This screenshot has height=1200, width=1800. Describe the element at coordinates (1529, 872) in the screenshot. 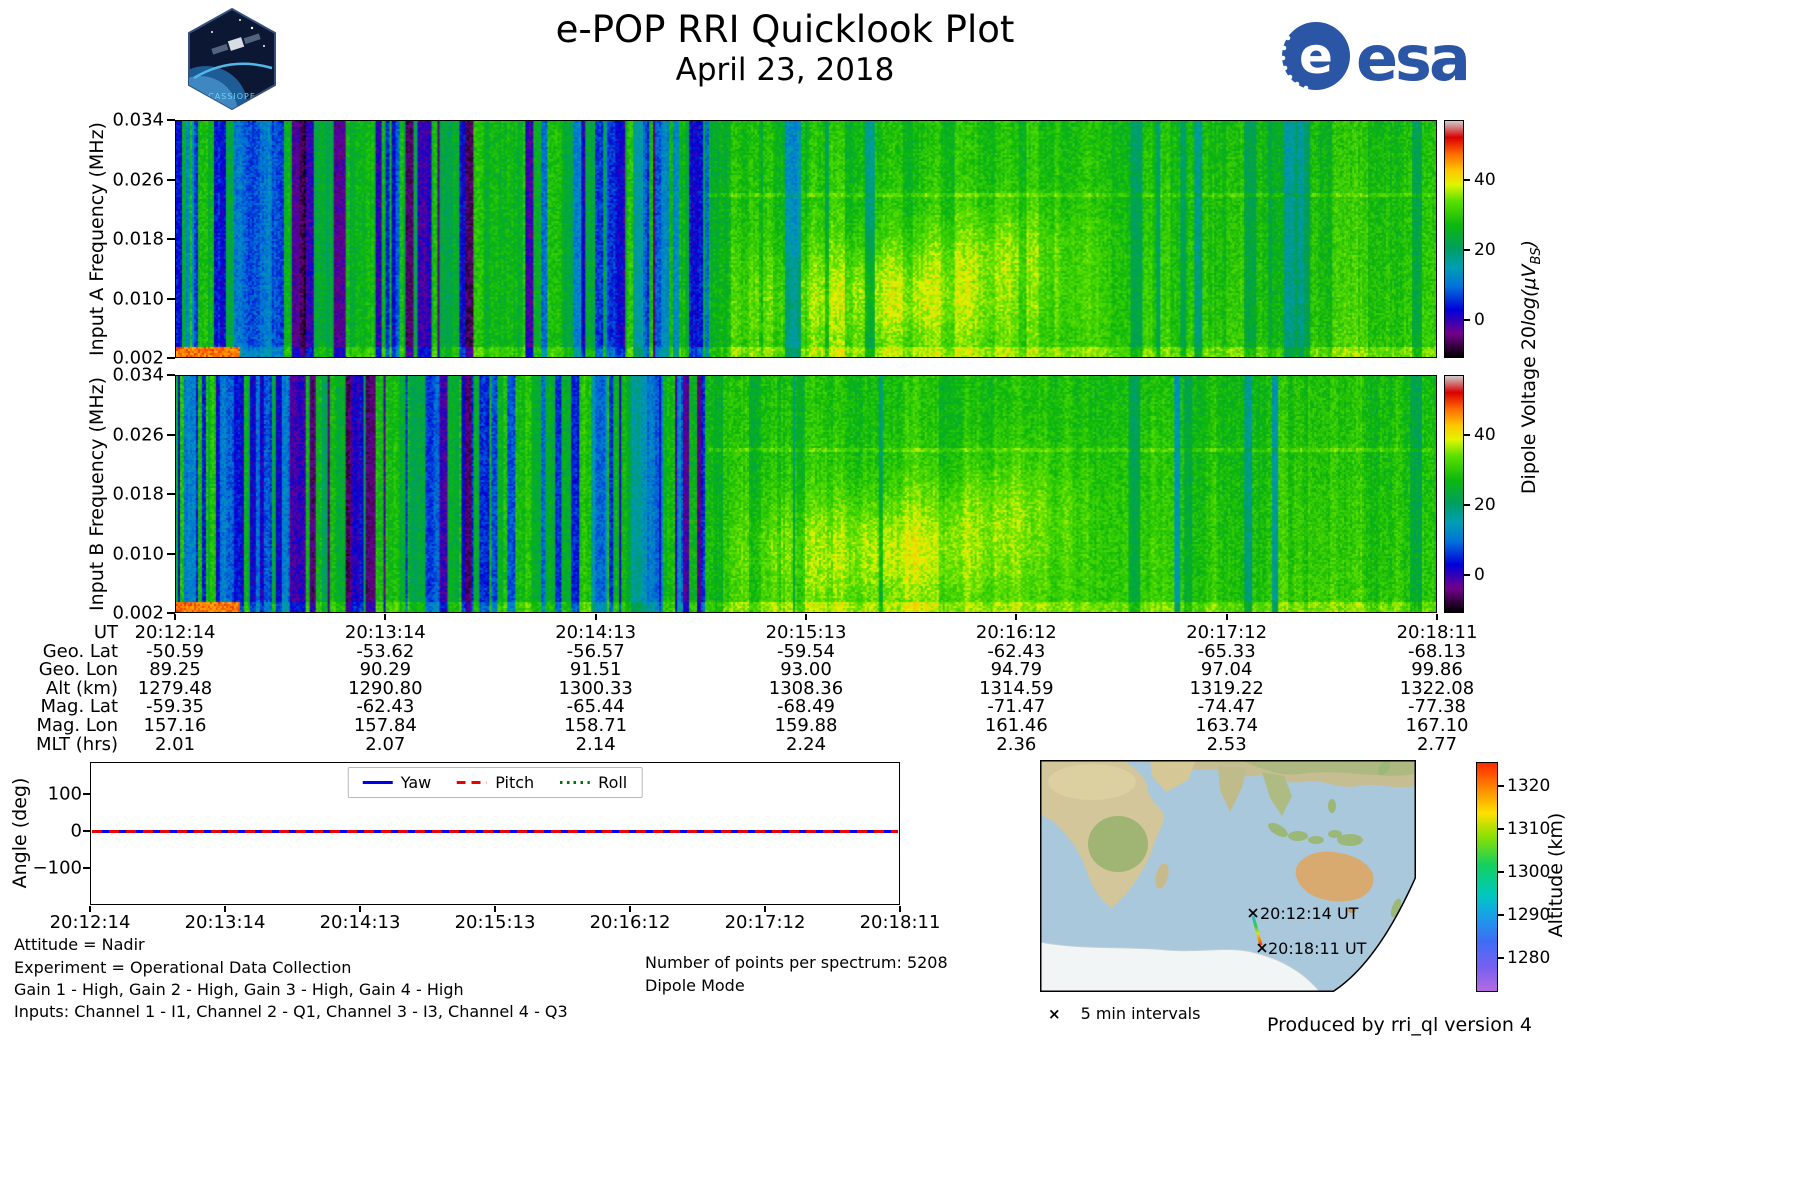

I see `alt-colorbar-tick-label: 1300` at that location.